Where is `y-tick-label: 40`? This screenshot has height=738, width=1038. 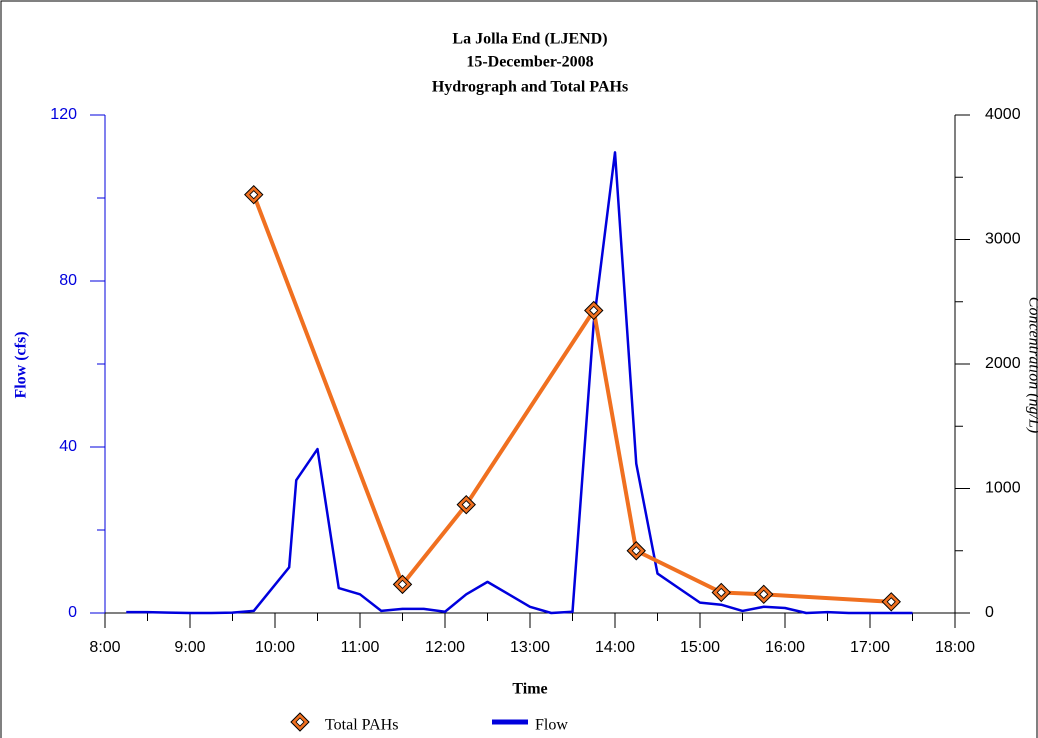 y-tick-label: 40 is located at coordinates (68, 446).